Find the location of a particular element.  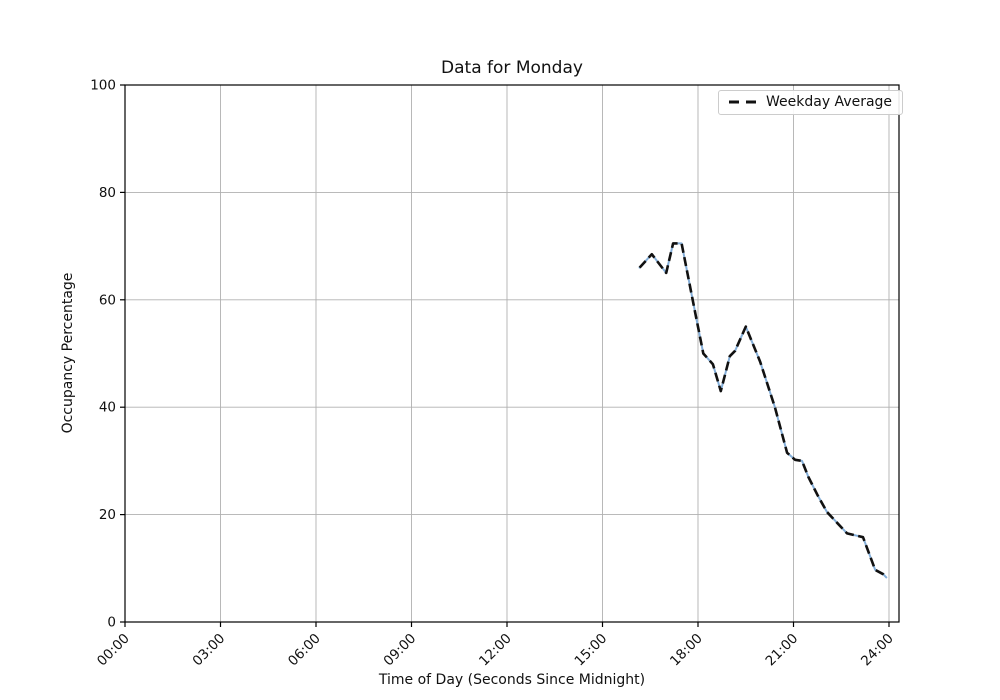

x-tick-label: 12:00 is located at coordinates (495, 650).